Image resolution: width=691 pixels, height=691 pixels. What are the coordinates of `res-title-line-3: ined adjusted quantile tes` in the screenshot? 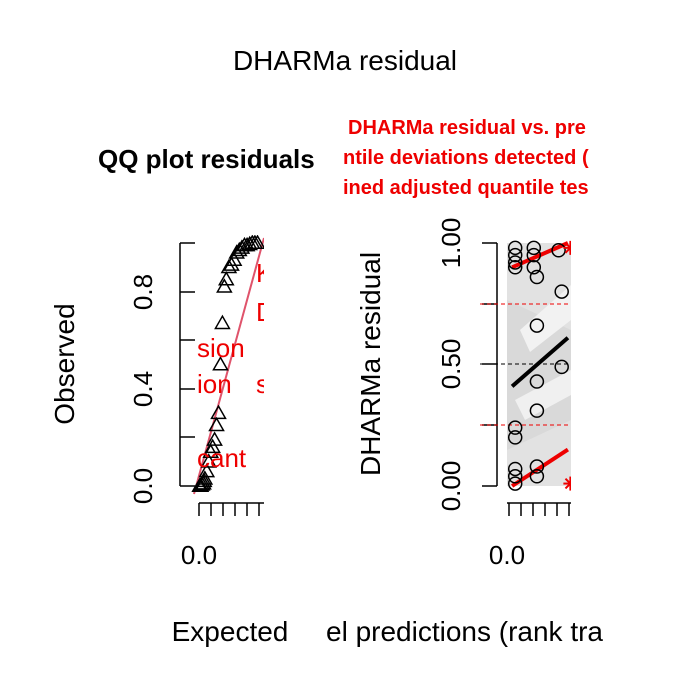 It's located at (466, 188).